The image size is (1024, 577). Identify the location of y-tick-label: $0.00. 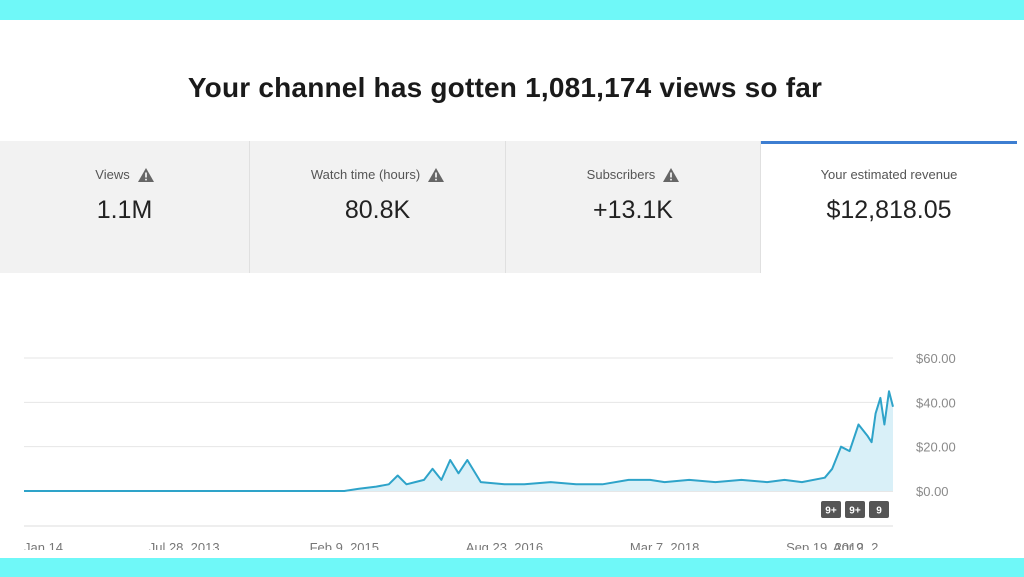
(932, 491).